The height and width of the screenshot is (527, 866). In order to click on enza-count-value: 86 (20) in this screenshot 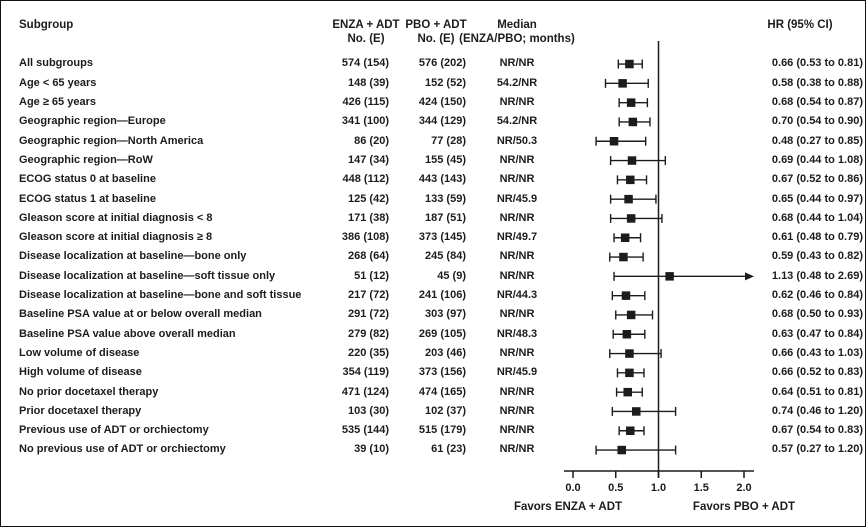, I will do `click(371, 140)`.